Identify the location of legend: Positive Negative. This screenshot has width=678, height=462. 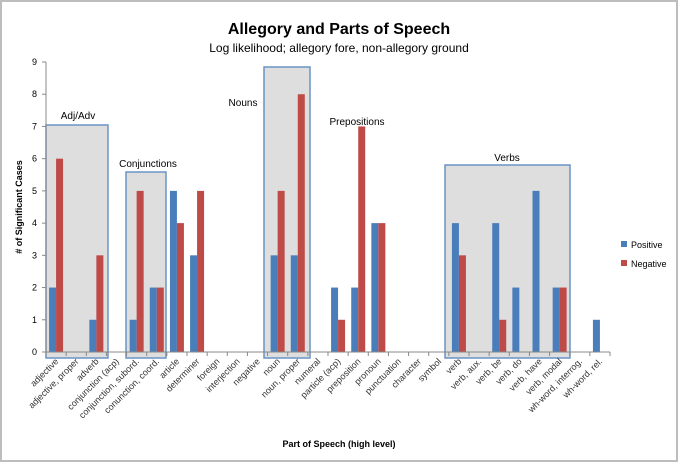
(644, 254).